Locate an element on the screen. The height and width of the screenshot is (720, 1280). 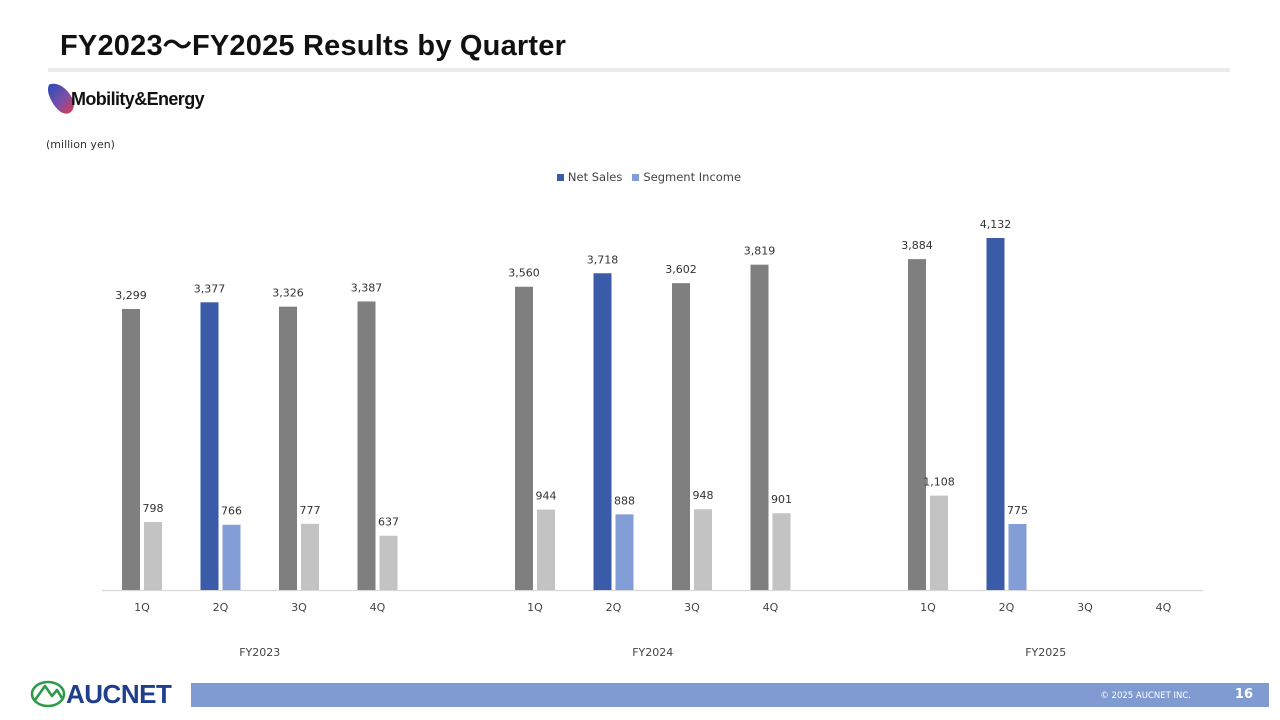
legend-item-net-sales: Net Sales is located at coordinates (589, 177).